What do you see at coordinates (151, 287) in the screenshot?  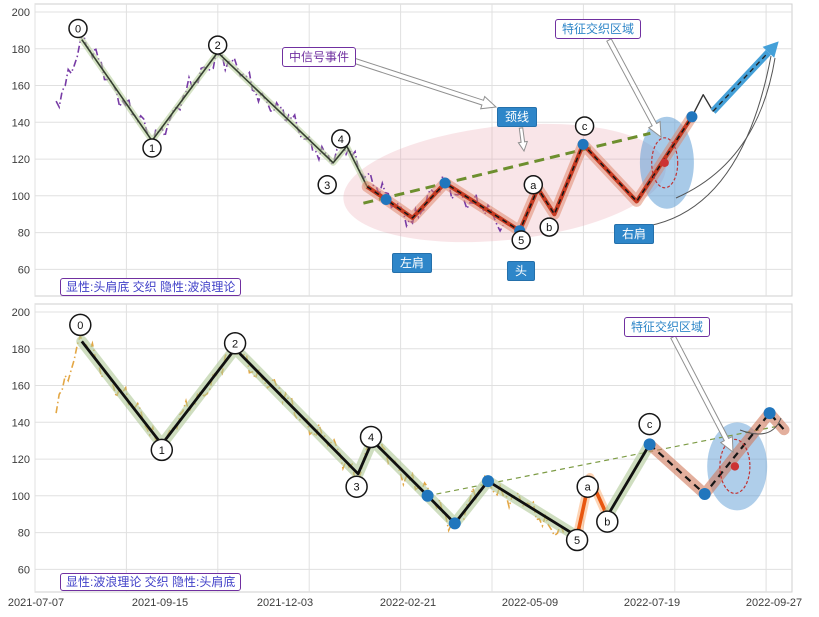 I see `caption-top-chart: 显性:头肩底 交织 隐性:波浪理论` at bounding box center [151, 287].